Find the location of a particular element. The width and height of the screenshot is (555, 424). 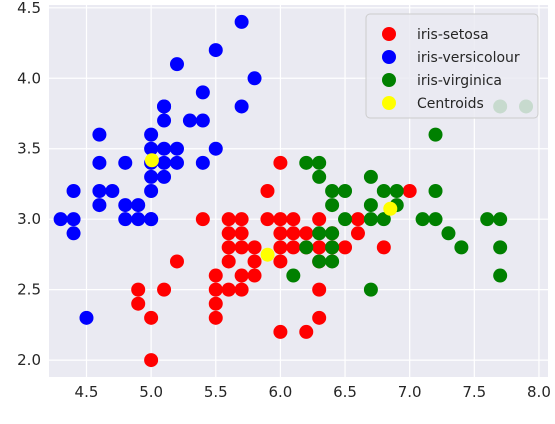

x-tick-label: 6.0 is located at coordinates (280, 392).